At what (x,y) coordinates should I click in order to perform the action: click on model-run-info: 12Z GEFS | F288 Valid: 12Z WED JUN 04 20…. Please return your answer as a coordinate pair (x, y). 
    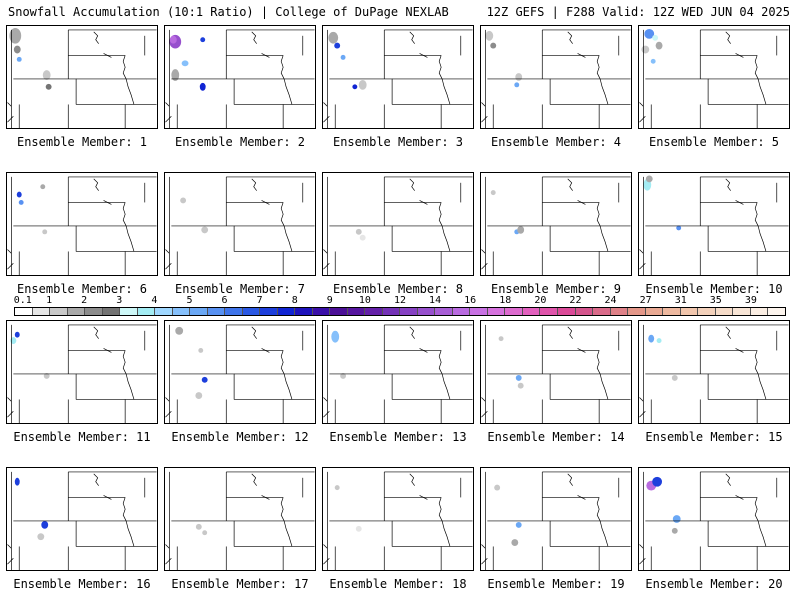
    Looking at the image, I should click on (638, 12).